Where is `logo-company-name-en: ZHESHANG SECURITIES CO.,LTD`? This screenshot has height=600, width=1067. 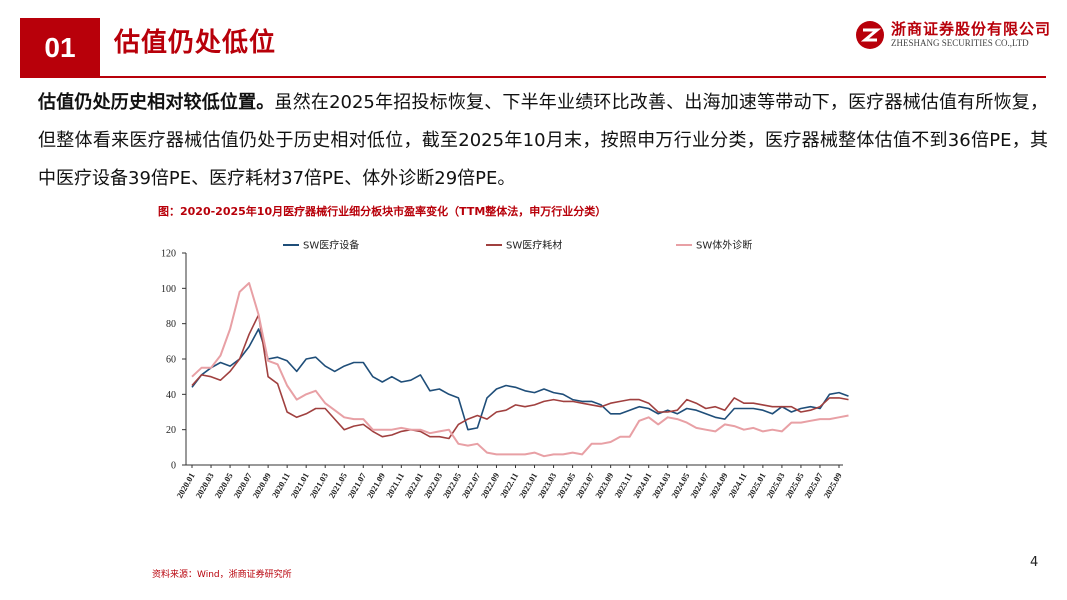
logo-company-name-en: ZHESHANG SECURITIES CO.,LTD is located at coordinates (960, 43).